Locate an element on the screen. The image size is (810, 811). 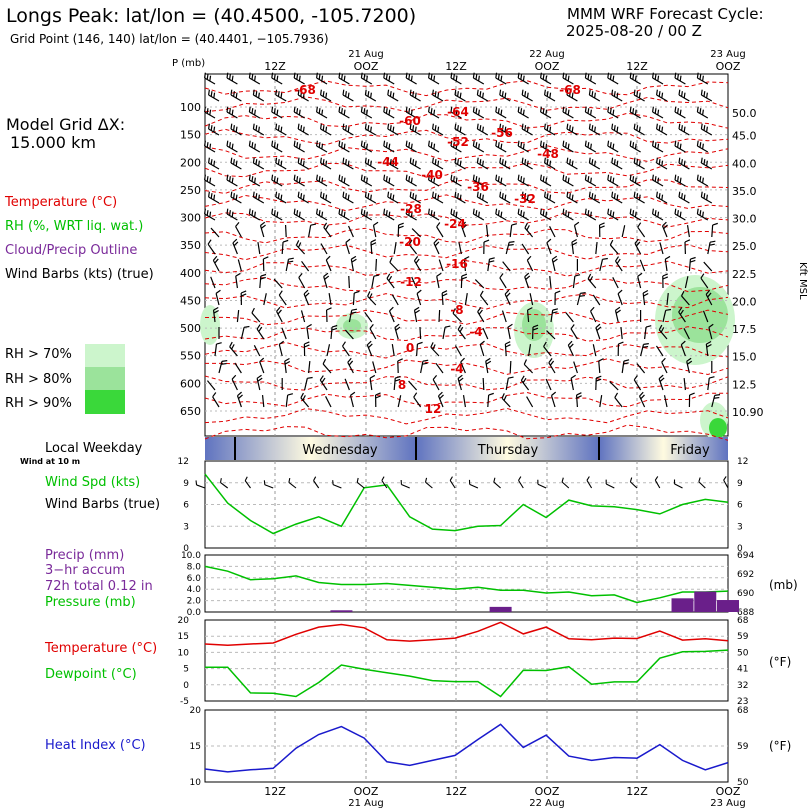
top-time-label: OOZ is located at coordinates (728, 66).